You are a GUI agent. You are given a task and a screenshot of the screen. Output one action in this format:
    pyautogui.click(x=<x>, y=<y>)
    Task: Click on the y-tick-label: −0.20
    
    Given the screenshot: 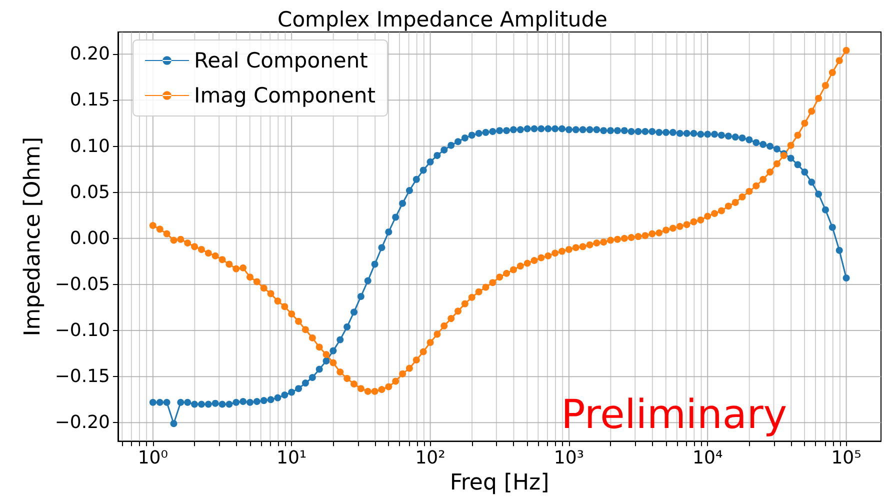 What is the action you would take?
    pyautogui.click(x=82, y=423)
    